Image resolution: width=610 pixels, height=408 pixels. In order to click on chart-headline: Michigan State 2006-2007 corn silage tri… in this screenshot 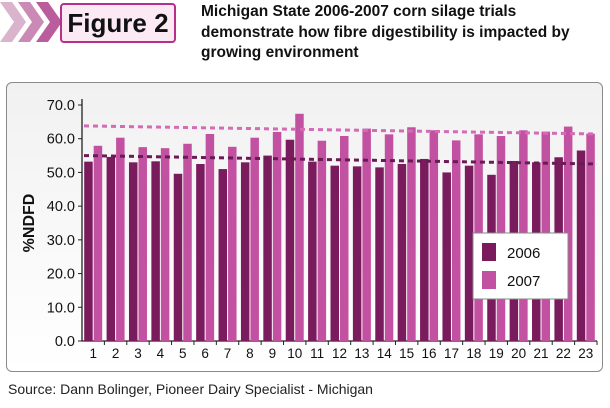, I will do `click(385, 32)`.